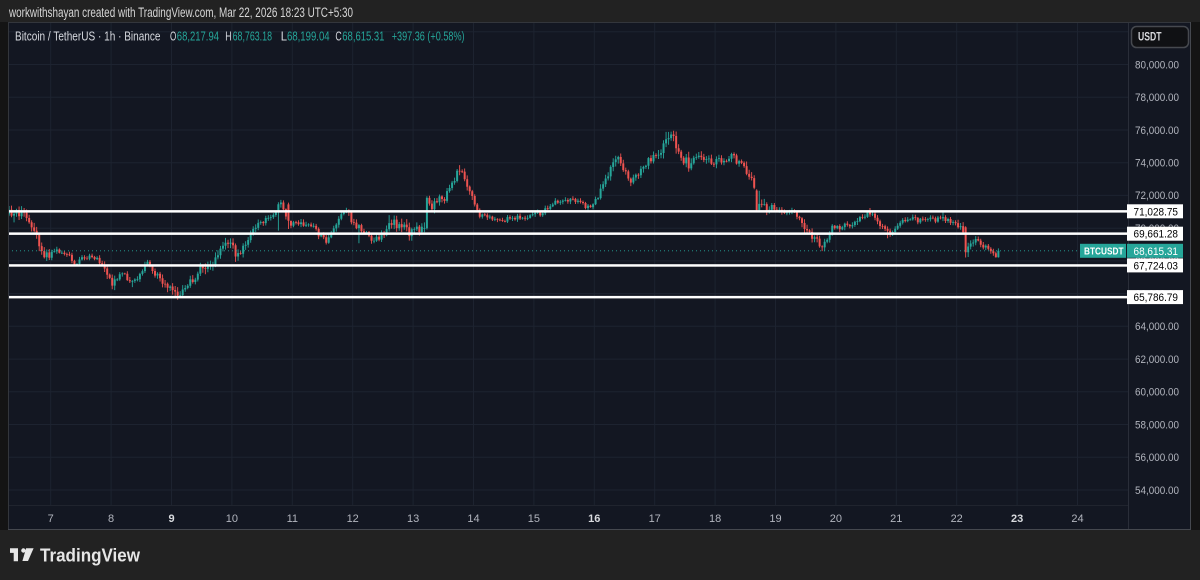 The height and width of the screenshot is (580, 1200). I want to click on svg-text: 20, so click(836, 519).